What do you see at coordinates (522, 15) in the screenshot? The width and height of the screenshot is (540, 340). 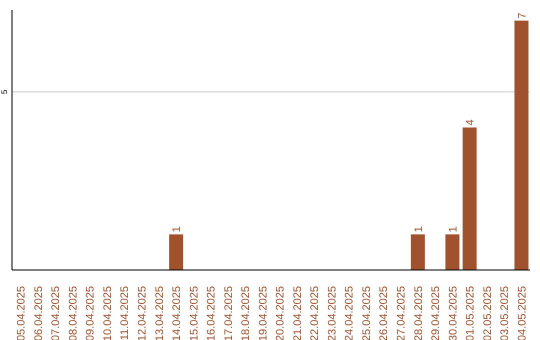 I see `data-label: 7` at bounding box center [522, 15].